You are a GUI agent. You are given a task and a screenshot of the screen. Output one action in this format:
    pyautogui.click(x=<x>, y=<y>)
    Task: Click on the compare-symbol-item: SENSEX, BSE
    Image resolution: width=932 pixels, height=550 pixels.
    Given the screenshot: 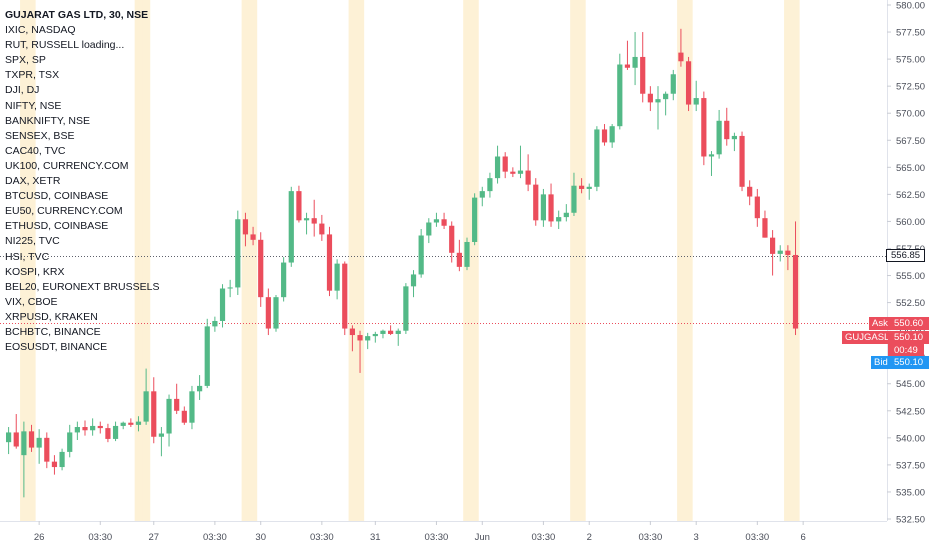 What is the action you would take?
    pyautogui.click(x=40, y=135)
    